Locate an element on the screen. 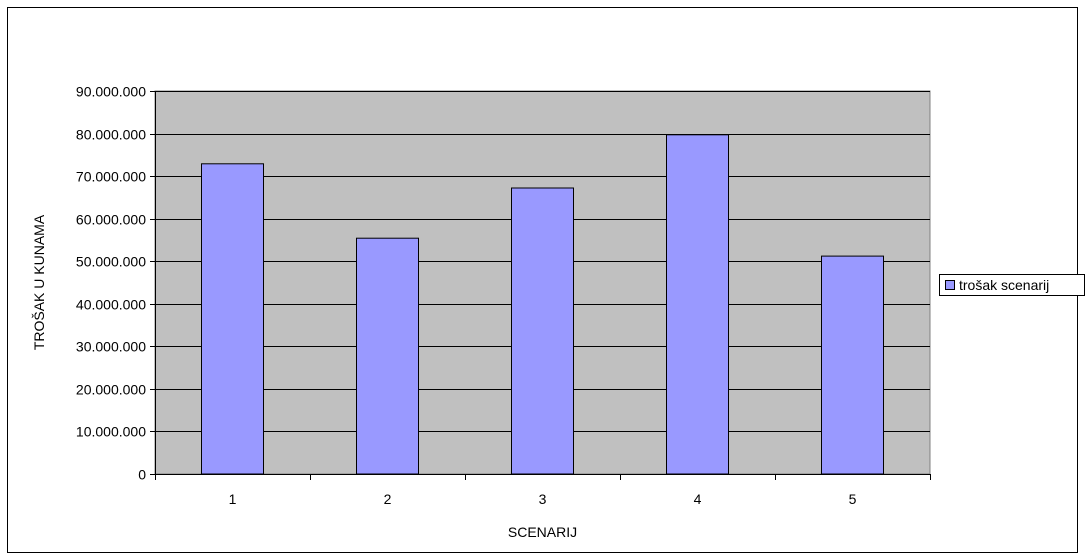 The height and width of the screenshot is (556, 1085). legend-label: trošak scenarij is located at coordinates (1004, 285).